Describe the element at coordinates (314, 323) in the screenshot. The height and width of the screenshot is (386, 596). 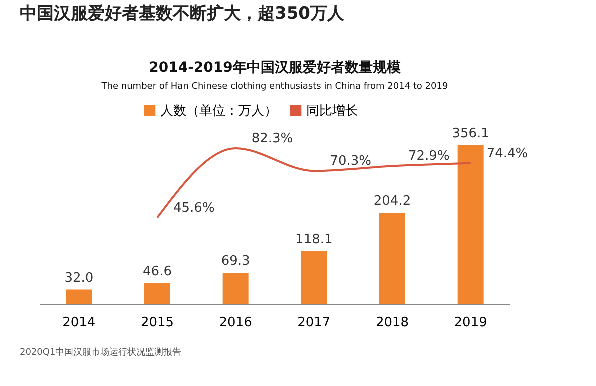
I see `x-tick-label: 2017` at that location.